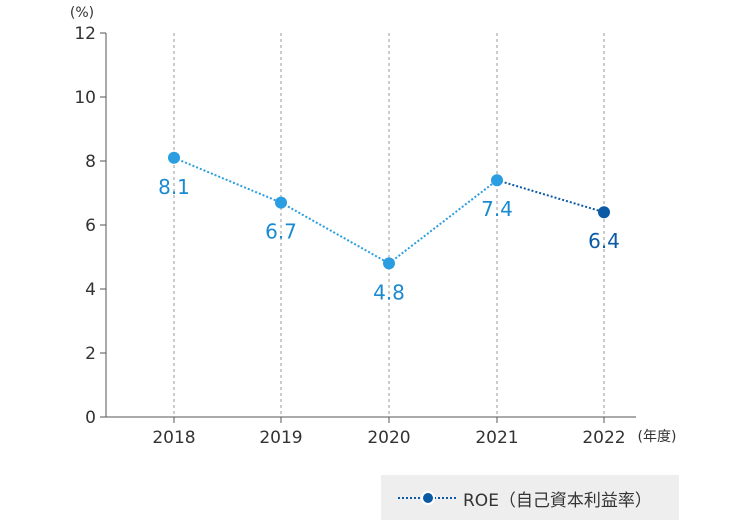 The height and width of the screenshot is (531, 740). Describe the element at coordinates (603, 438) in the screenshot. I see `x-tick-label-2022: 2022` at that location.